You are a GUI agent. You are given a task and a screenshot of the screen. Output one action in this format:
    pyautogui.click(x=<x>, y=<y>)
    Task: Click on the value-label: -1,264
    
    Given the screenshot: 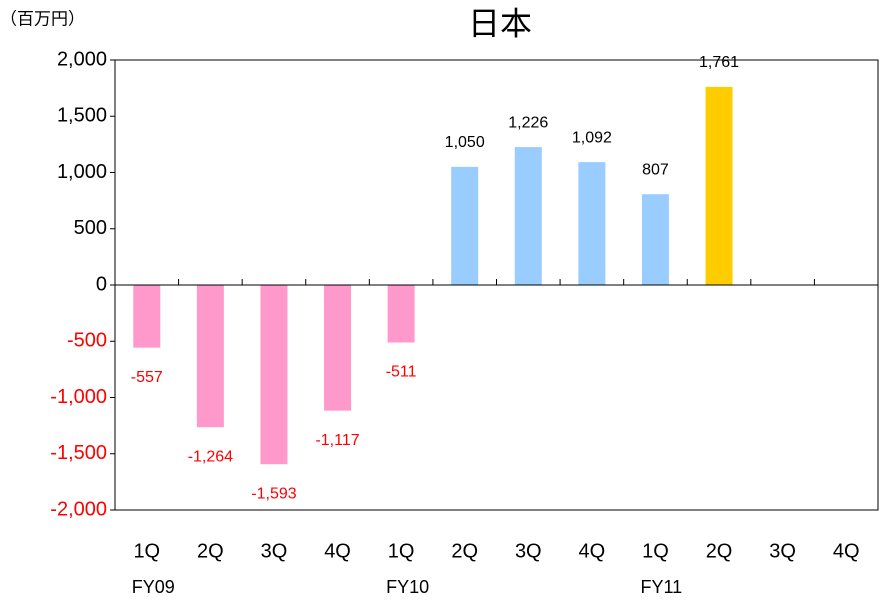 What is the action you would take?
    pyautogui.click(x=210, y=456)
    